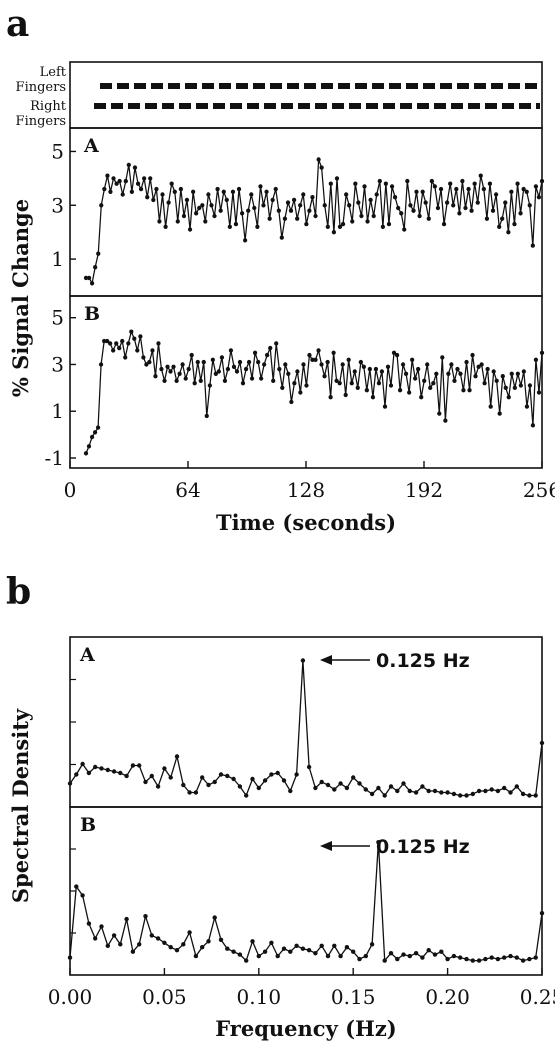 The width and height of the screenshot is (555, 1045). I want to click on series-b-A, so click(306, 728).